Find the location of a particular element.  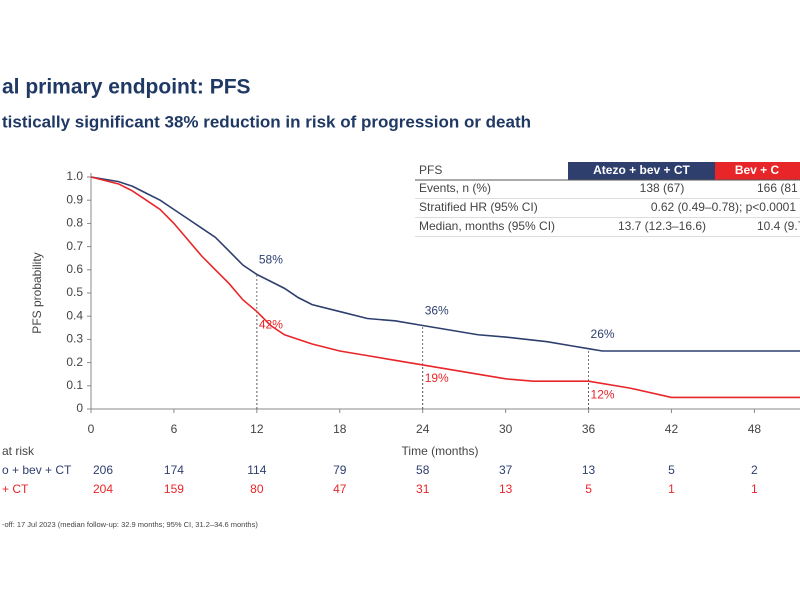

x-tick-label: 24 is located at coordinates (423, 429).